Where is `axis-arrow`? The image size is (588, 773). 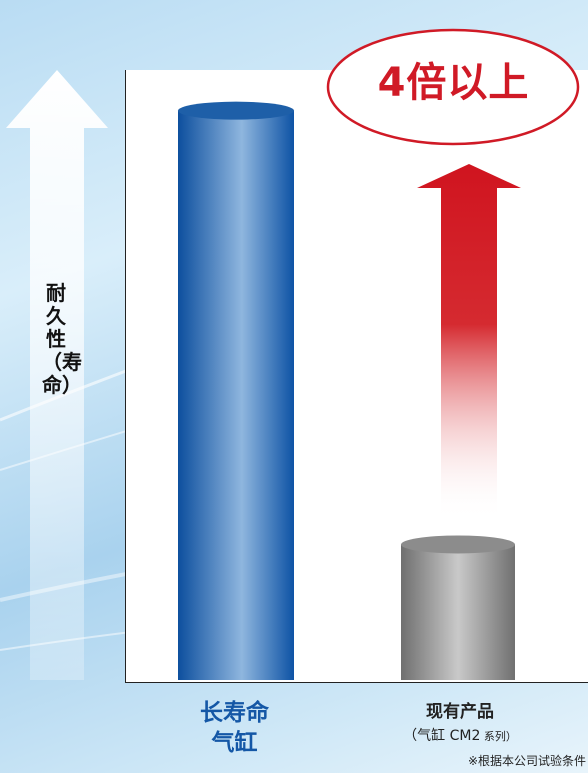 axis-arrow is located at coordinates (57, 375).